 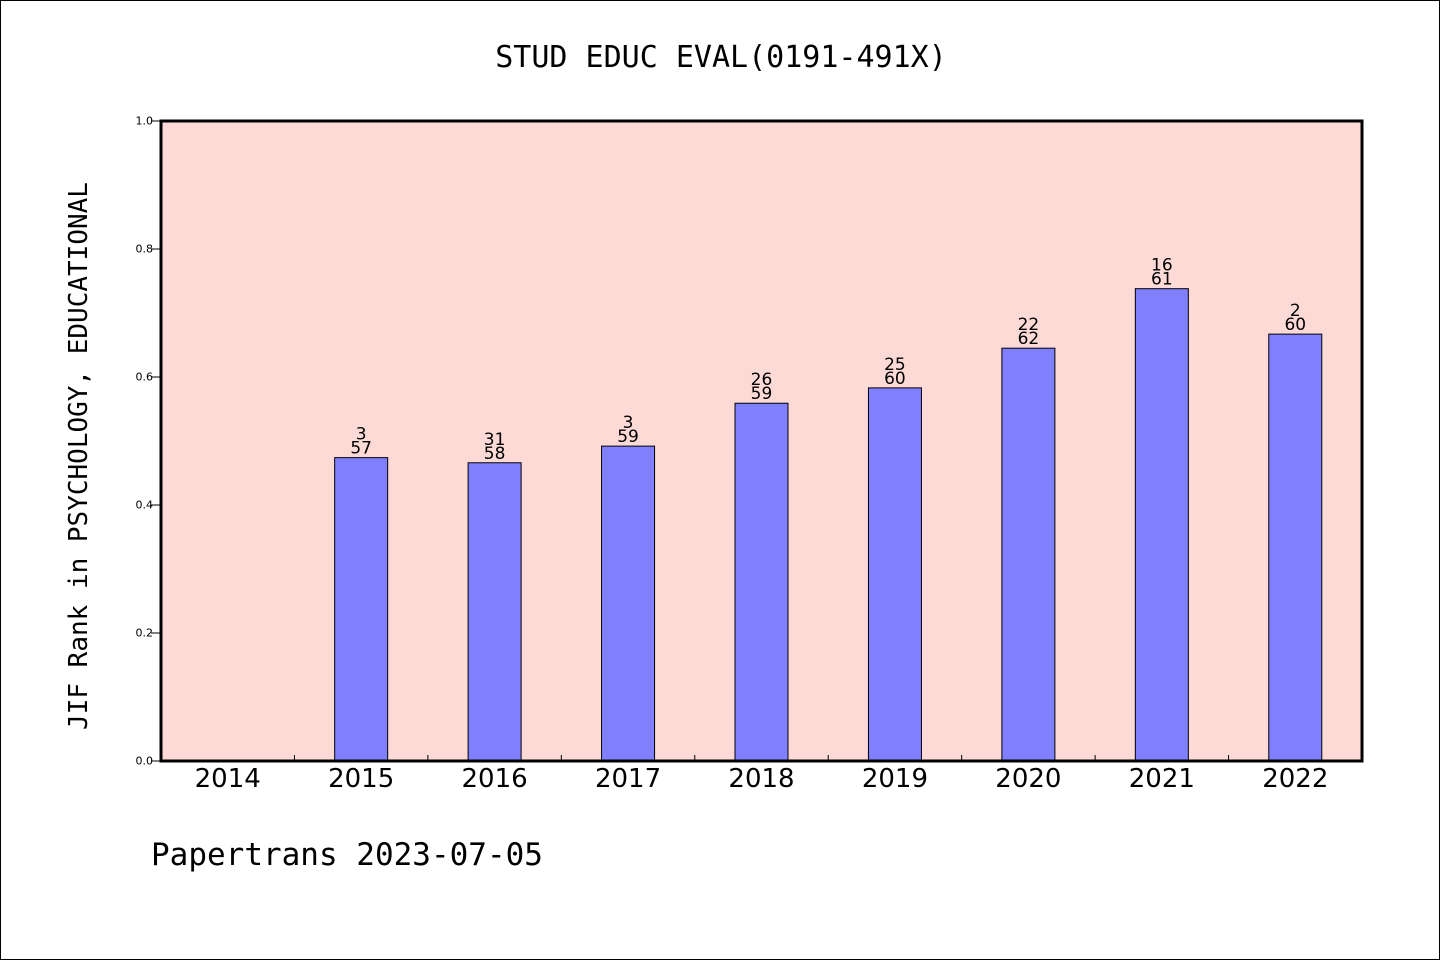 I want to click on x-axis: 2014 2015 2016 2017 2018 2019 2020 2021 2022, so click(x=761, y=774).